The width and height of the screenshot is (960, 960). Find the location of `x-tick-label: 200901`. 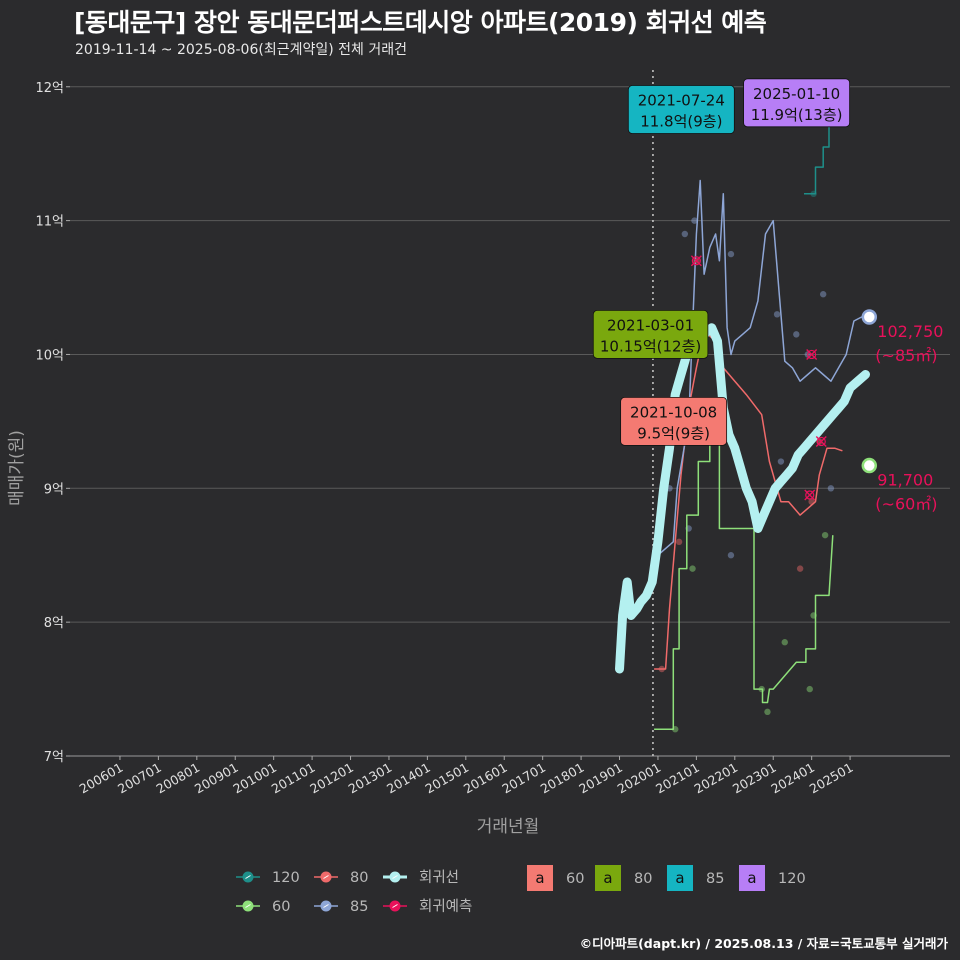

x-tick-label: 200901 is located at coordinates (216, 778).